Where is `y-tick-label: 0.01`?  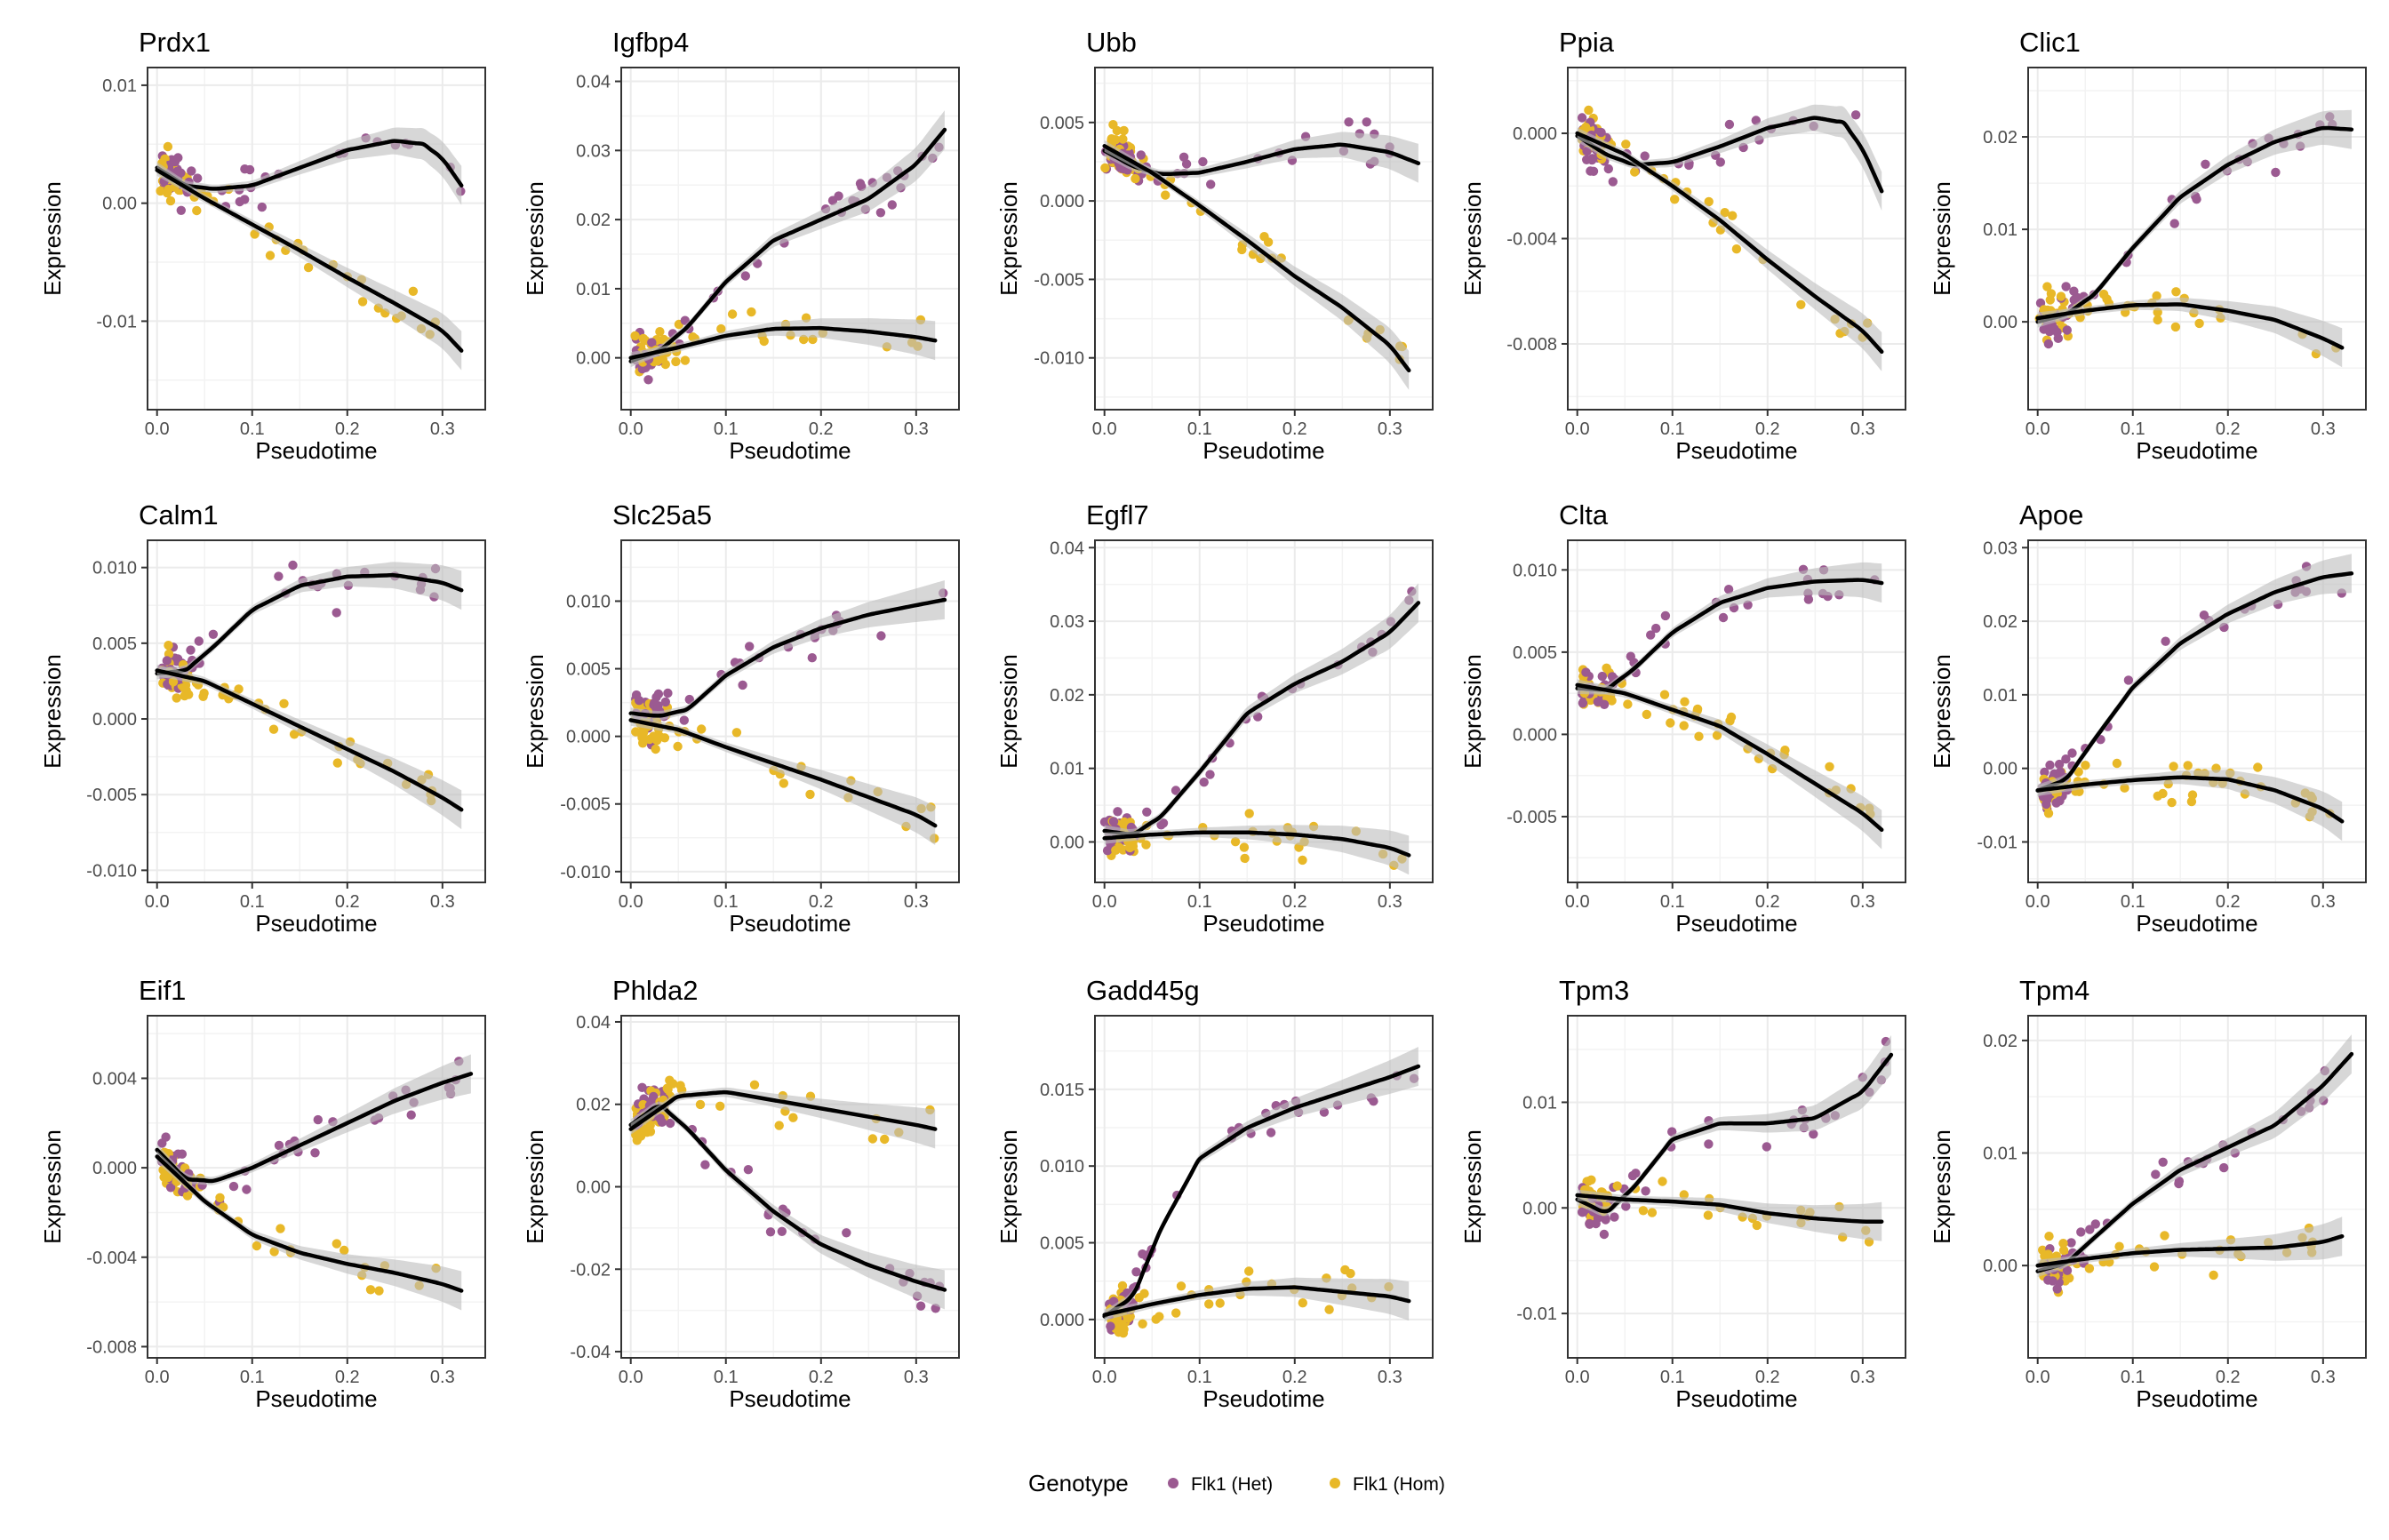
y-tick-label: 0.01 is located at coordinates (119, 86).